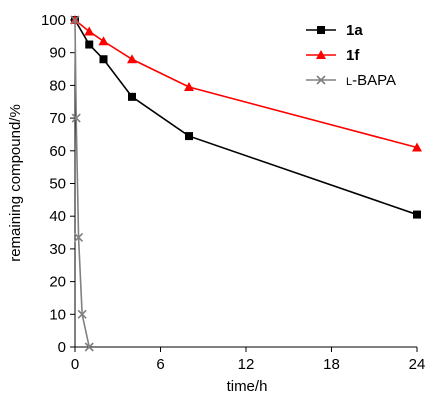 The width and height of the screenshot is (427, 398). I want to click on y-tick-label: 50, so click(57, 184).